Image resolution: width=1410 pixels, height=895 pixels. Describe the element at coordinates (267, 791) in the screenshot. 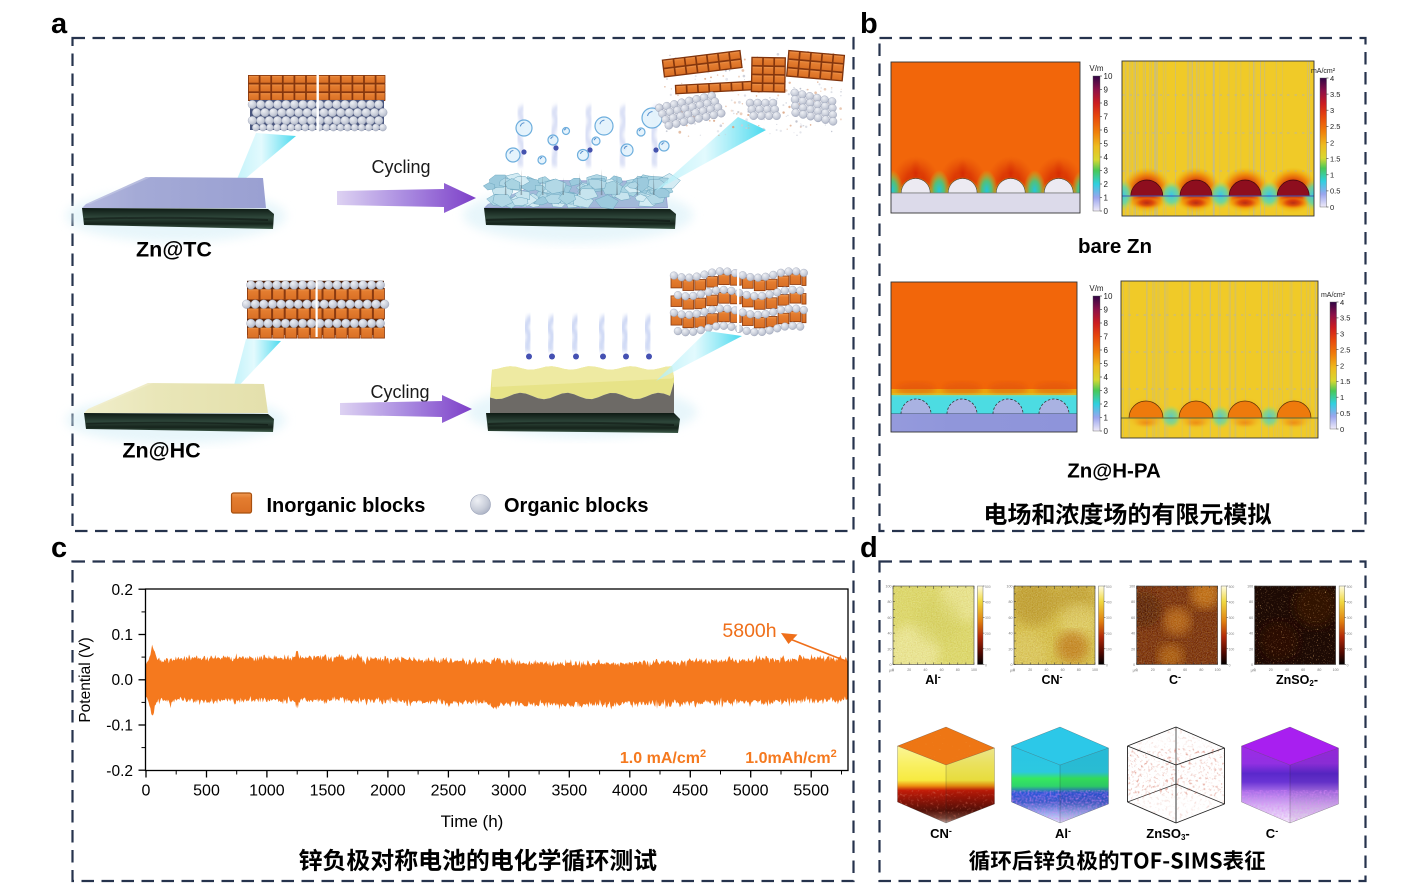

I see `svg-text: 1000` at that location.